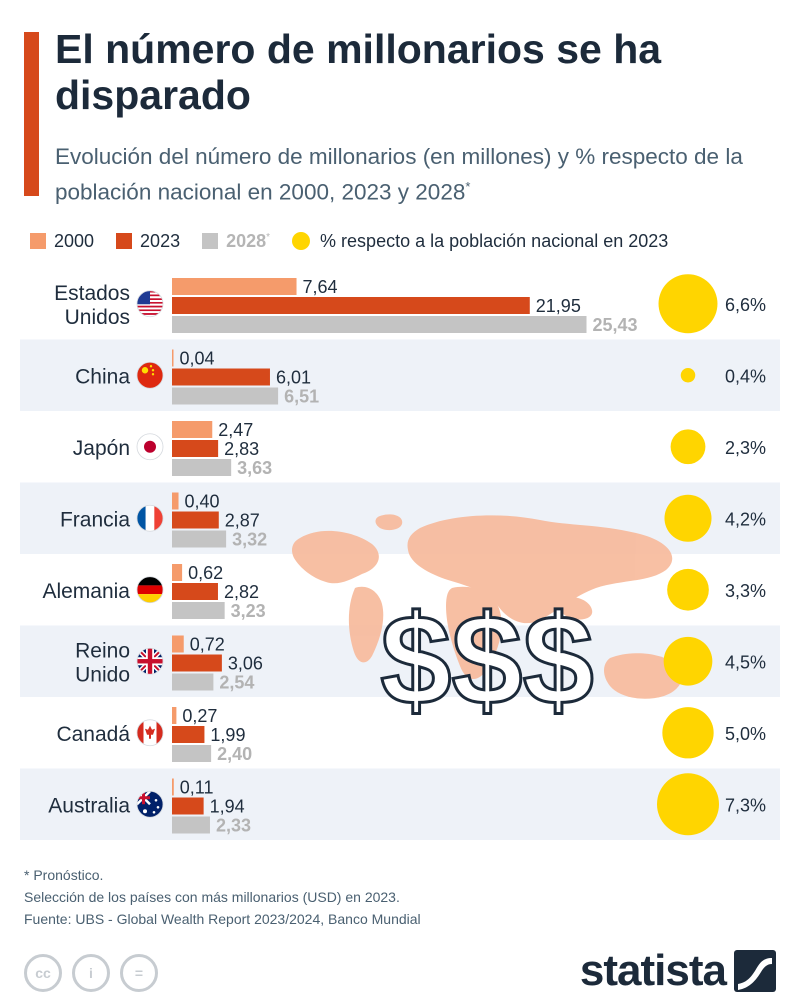  Describe the element at coordinates (86, 591) in the screenshot. I see `country-label: Alemania` at that location.